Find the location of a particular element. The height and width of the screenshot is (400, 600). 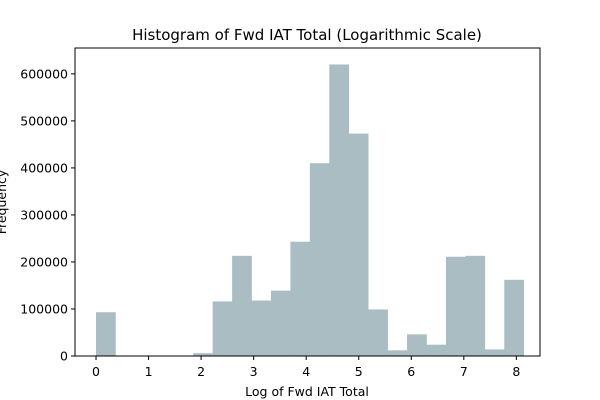

y-axis: 0 100000 200000 300000 400000 500000 600000 is located at coordinates (47, 215).